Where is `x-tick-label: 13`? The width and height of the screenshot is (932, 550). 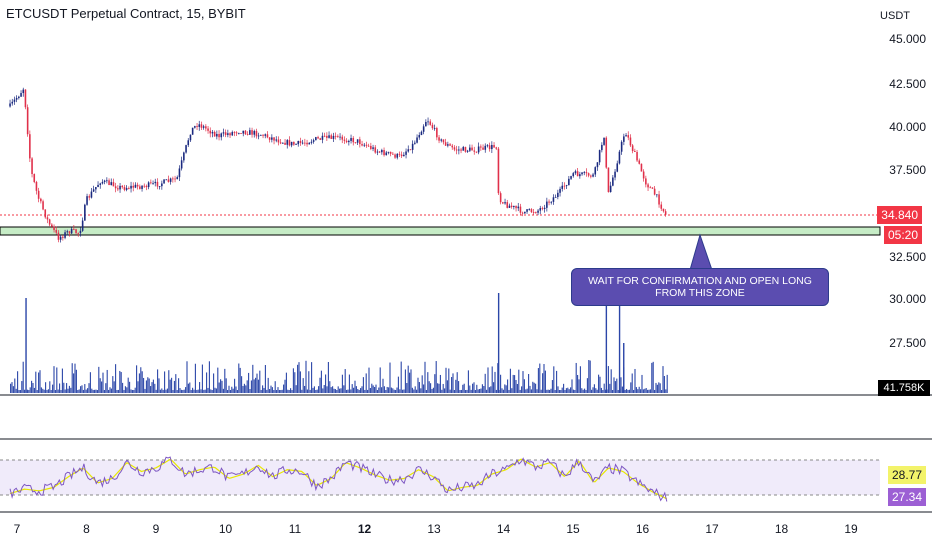
x-tick-label: 13 is located at coordinates (434, 529).